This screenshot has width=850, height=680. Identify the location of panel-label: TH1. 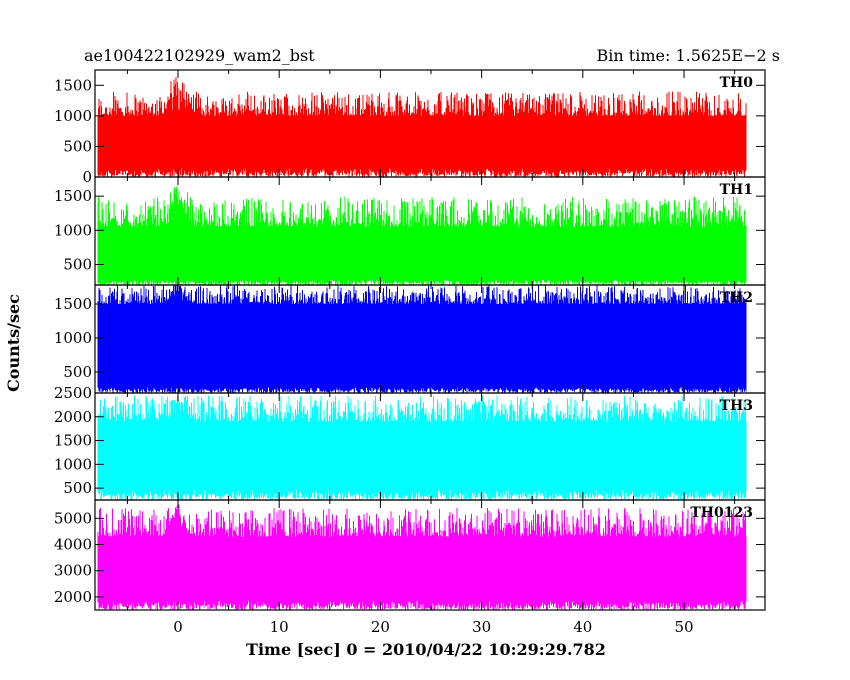
(736, 190).